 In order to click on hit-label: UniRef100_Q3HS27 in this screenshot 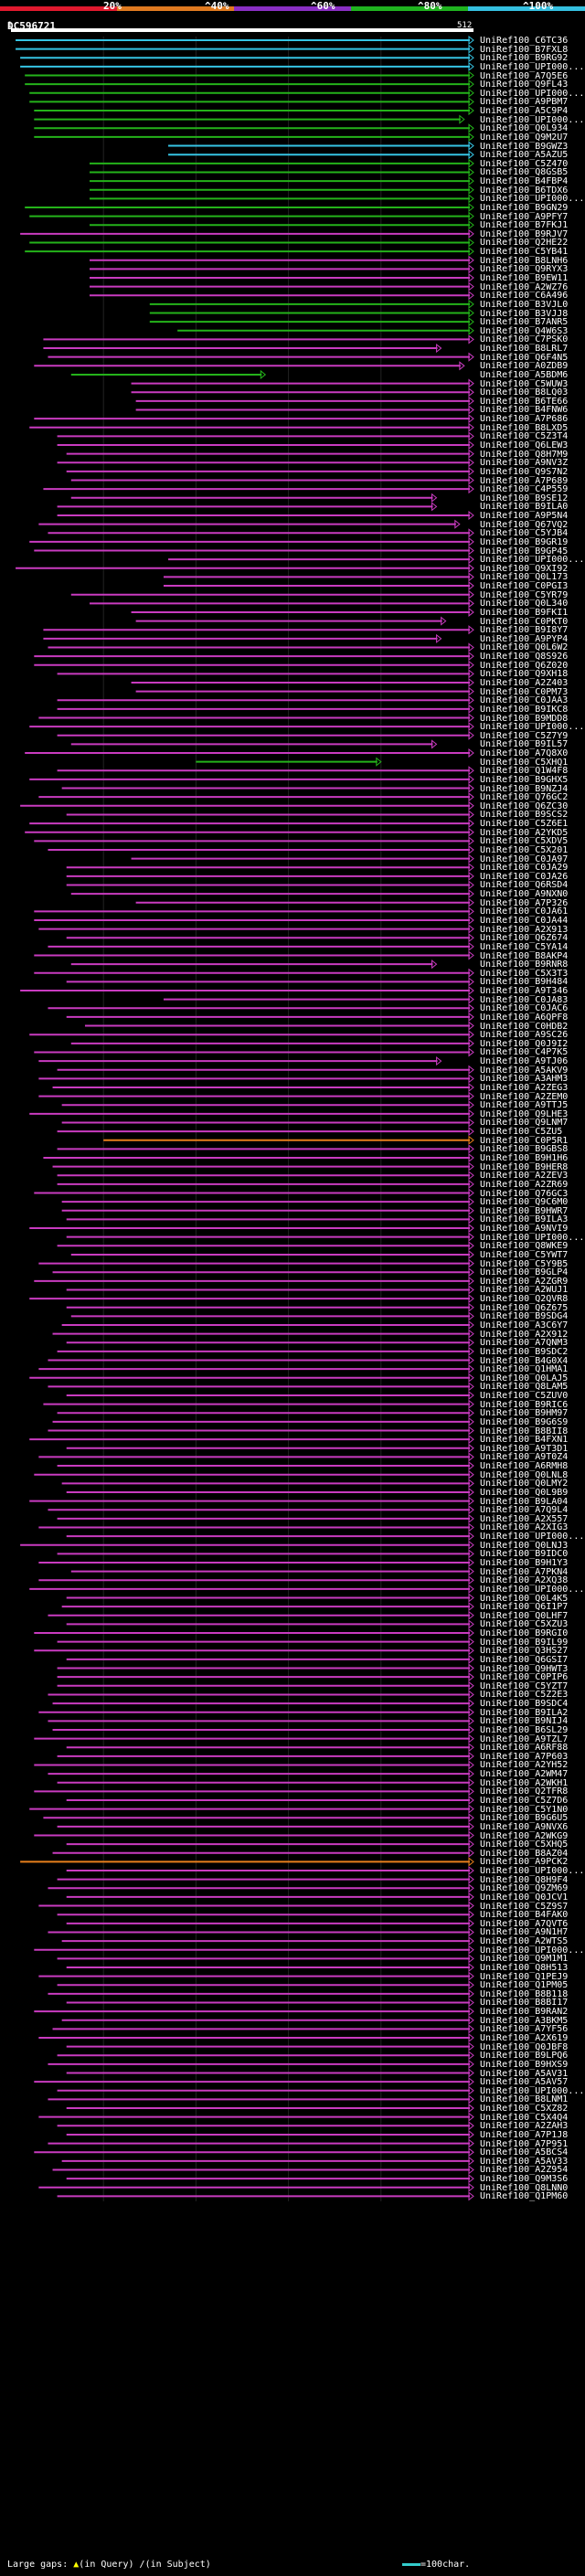, I will do `click(524, 1651)`.